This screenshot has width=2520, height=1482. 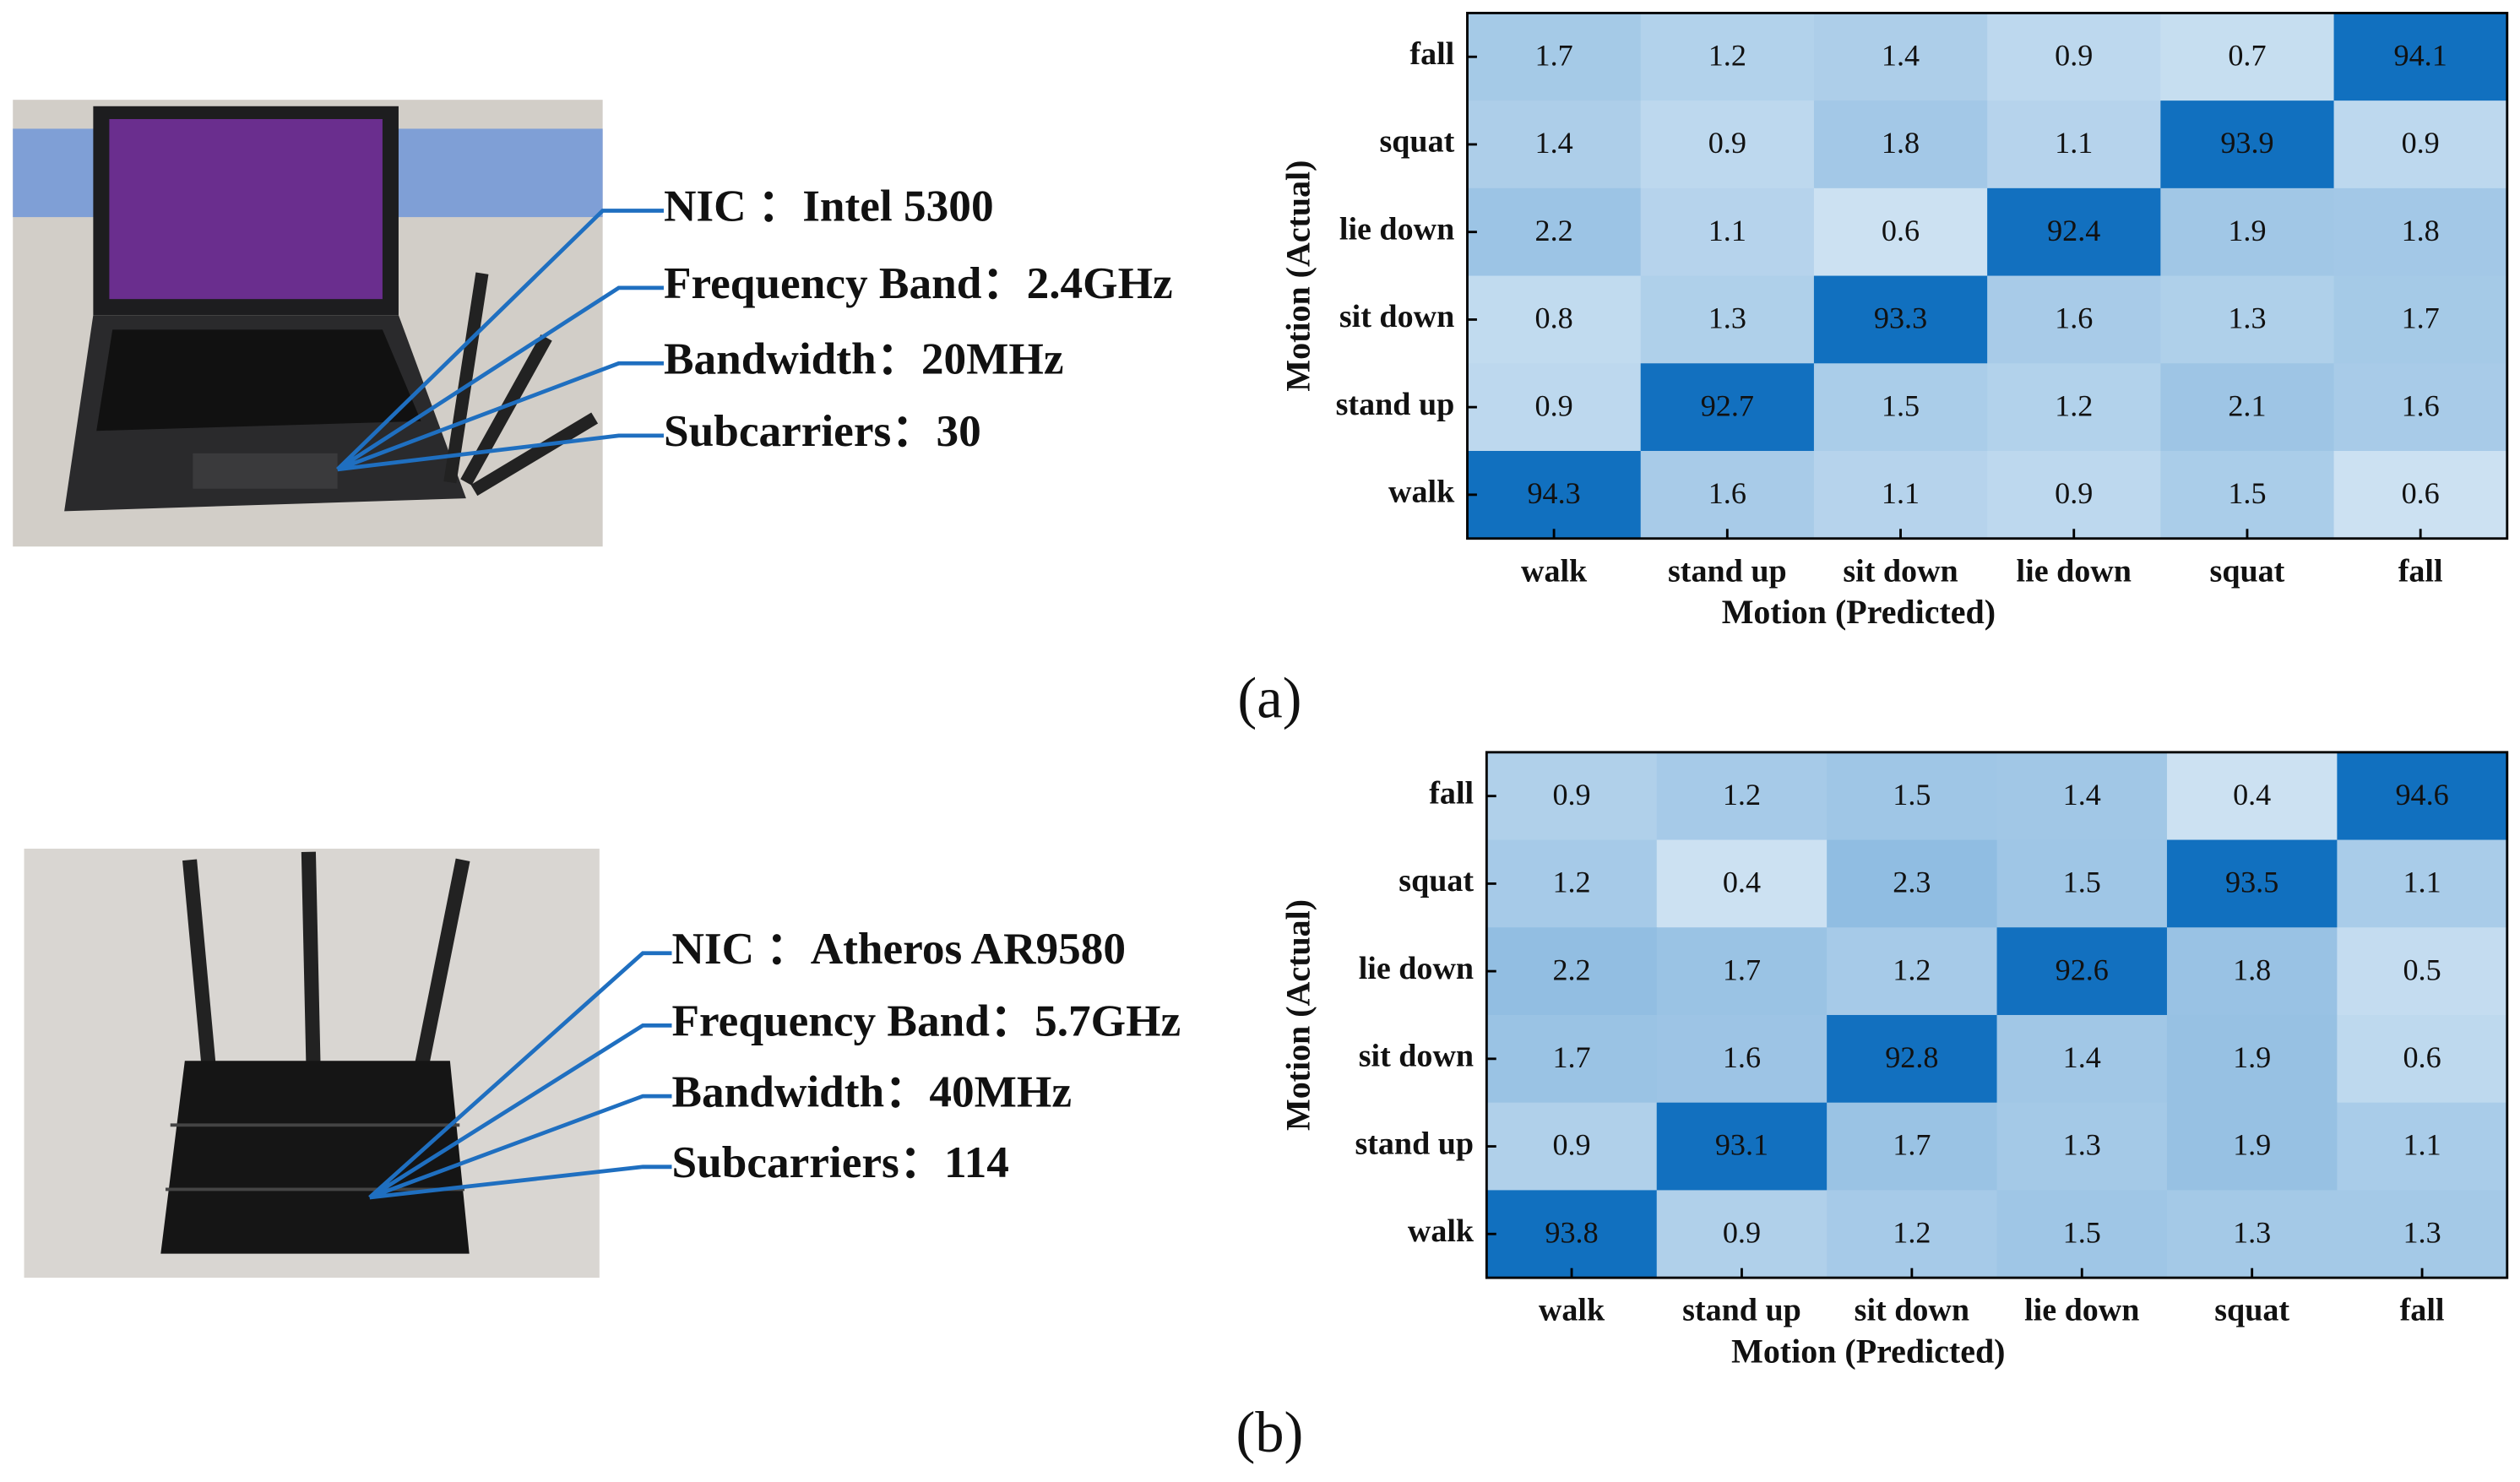 I want to click on cell-label: 92.4, so click(x=2073, y=230).